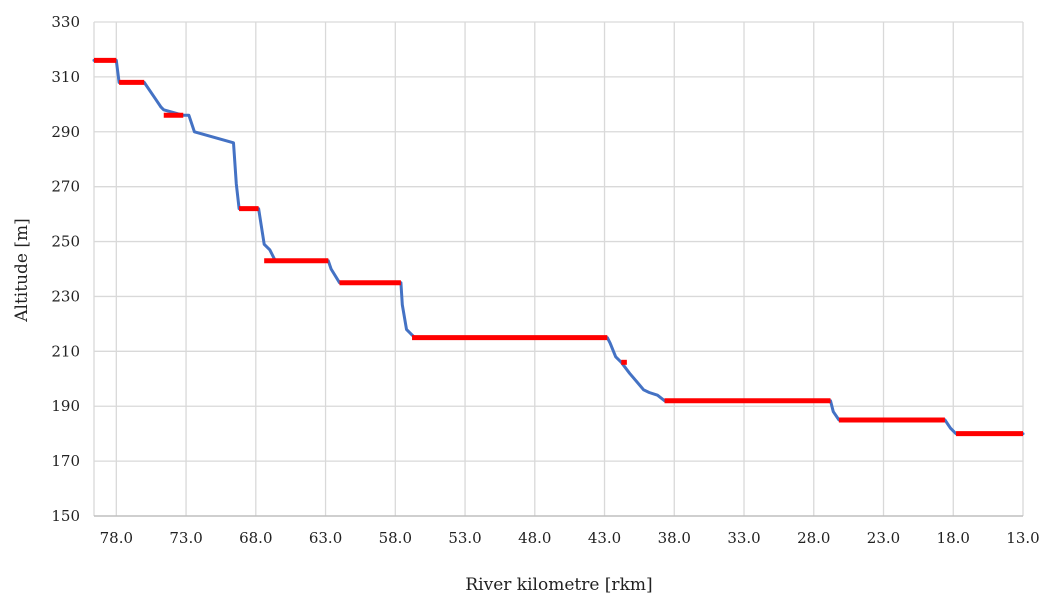 The height and width of the screenshot is (599, 1045). What do you see at coordinates (185, 538) in the screenshot?
I see `x-tick-label: 73.0` at bounding box center [185, 538].